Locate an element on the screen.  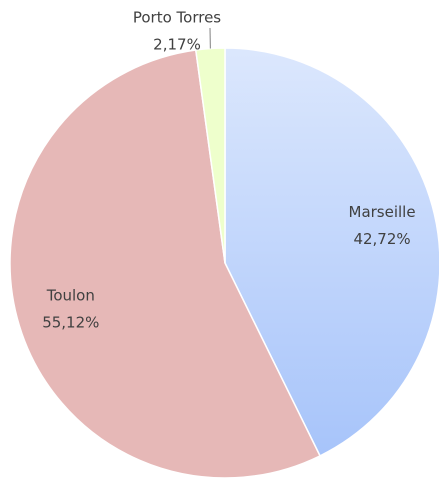
value-label: 2,17% is located at coordinates (177, 45).